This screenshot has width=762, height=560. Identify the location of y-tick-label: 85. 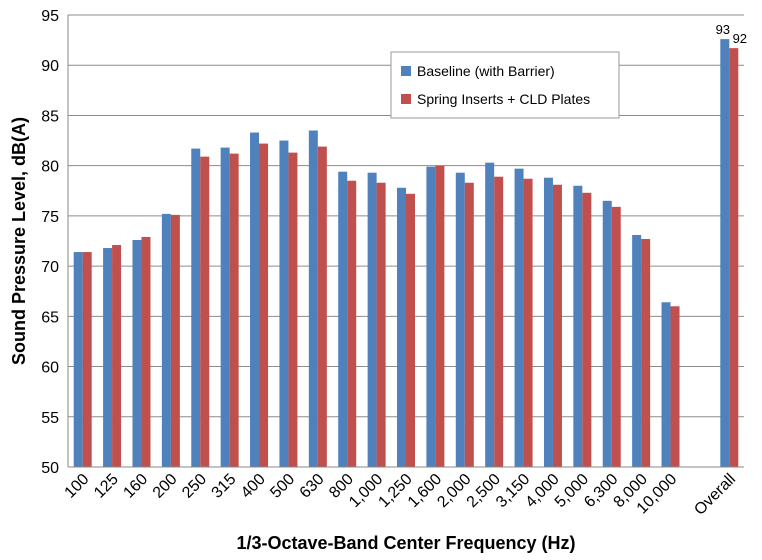
(50, 116).